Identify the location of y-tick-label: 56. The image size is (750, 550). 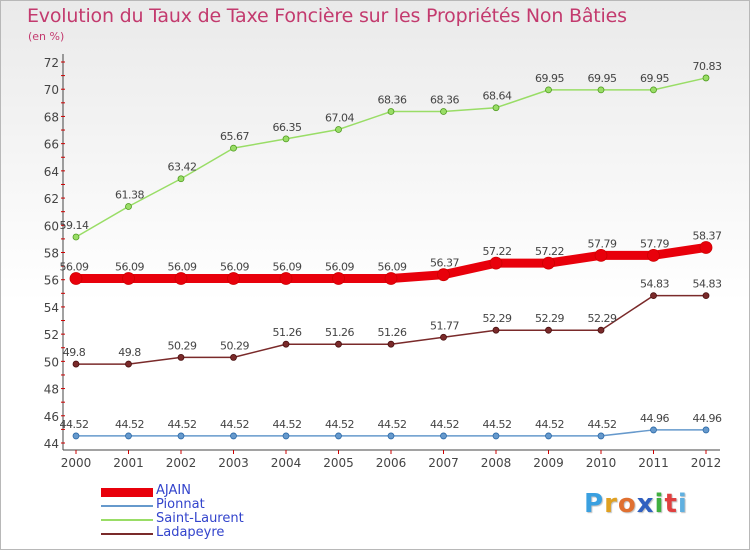
(51, 281).